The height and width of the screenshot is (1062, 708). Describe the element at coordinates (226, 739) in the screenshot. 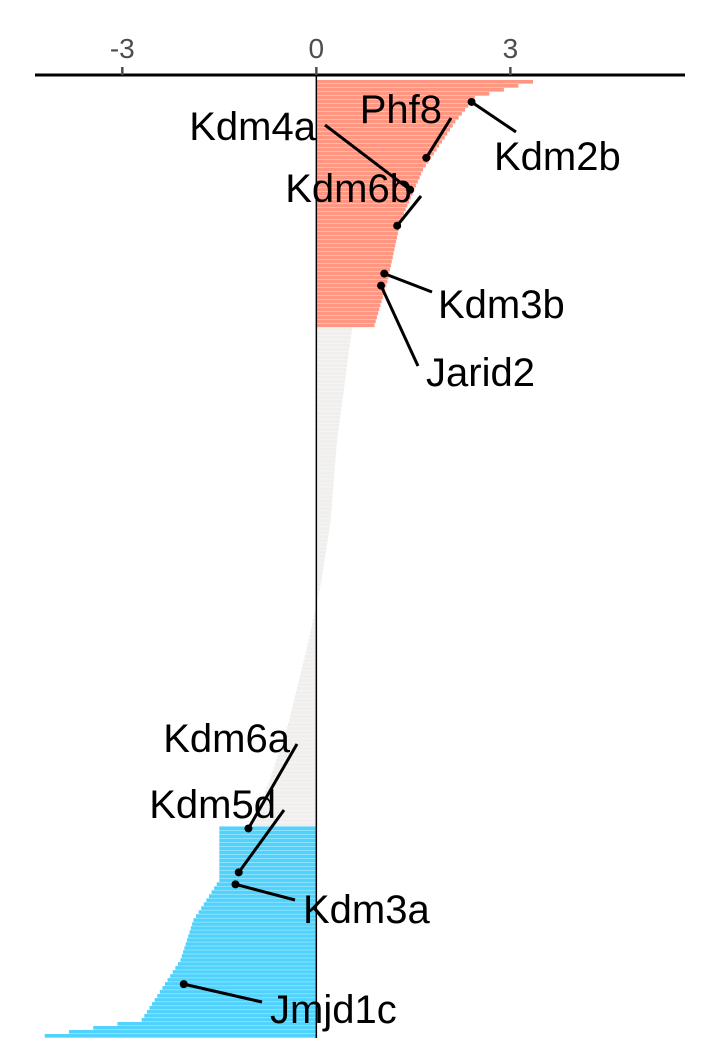

I see `gene-label-kdm6a: Kdm6a` at that location.